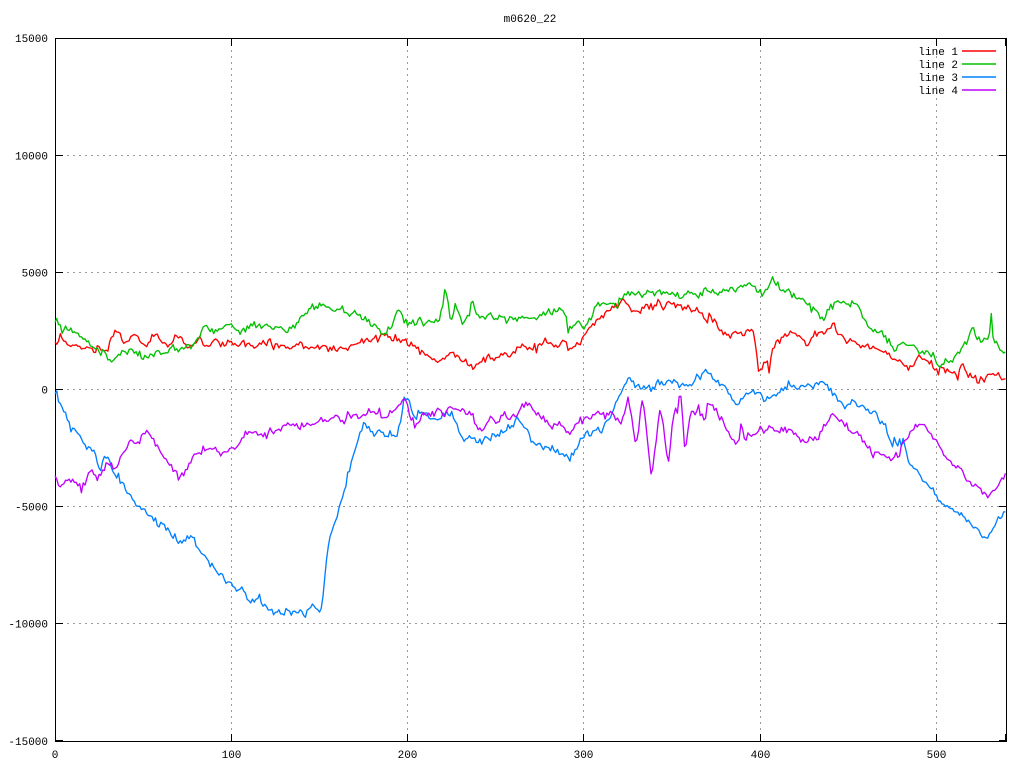 This screenshot has height=768, width=1024. What do you see at coordinates (31, 158) in the screenshot?
I see `svg-text: 10000` at bounding box center [31, 158].